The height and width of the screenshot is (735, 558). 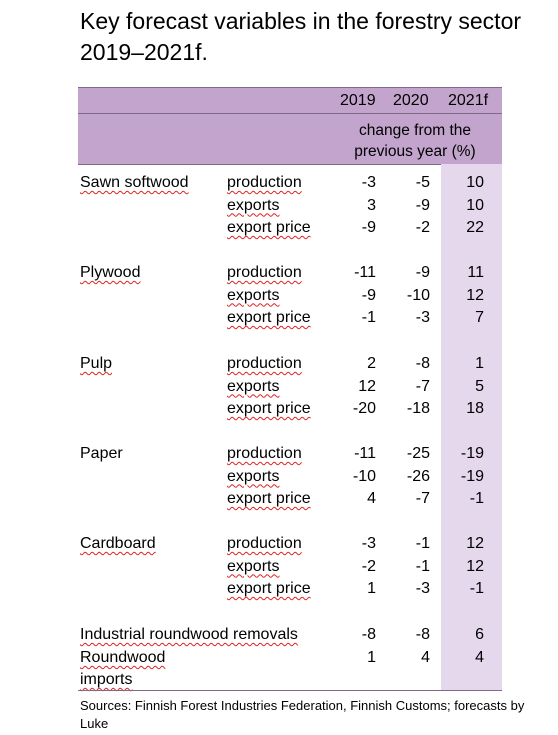 What do you see at coordinates (110, 272) in the screenshot?
I see `group-label: Plywood` at bounding box center [110, 272].